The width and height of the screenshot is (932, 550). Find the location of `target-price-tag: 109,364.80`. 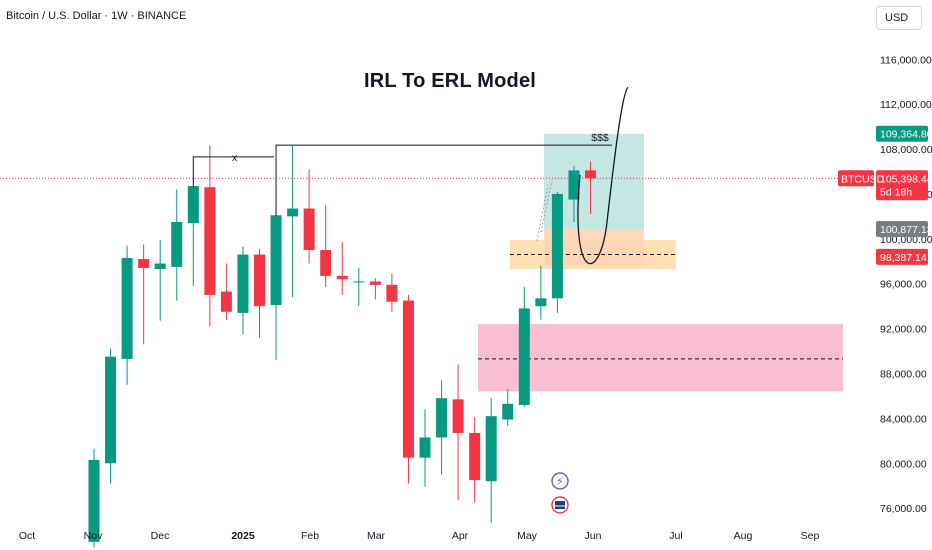

target-price-tag: 109,364.80 is located at coordinates (904, 133).